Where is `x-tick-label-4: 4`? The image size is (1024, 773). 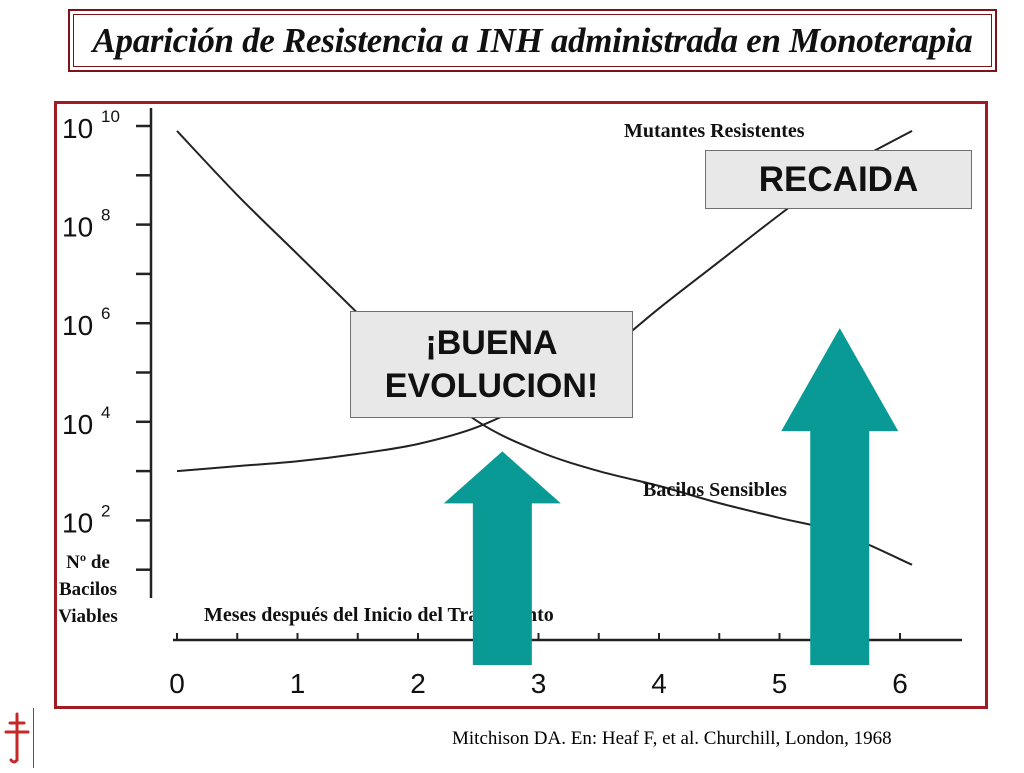
x-tick-label-4: 4 is located at coordinates (659, 683).